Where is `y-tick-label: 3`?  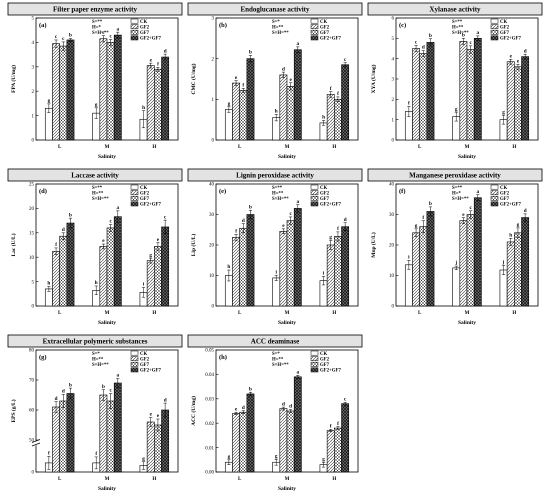
y-tick-label: 3 is located at coordinates (33, 68).